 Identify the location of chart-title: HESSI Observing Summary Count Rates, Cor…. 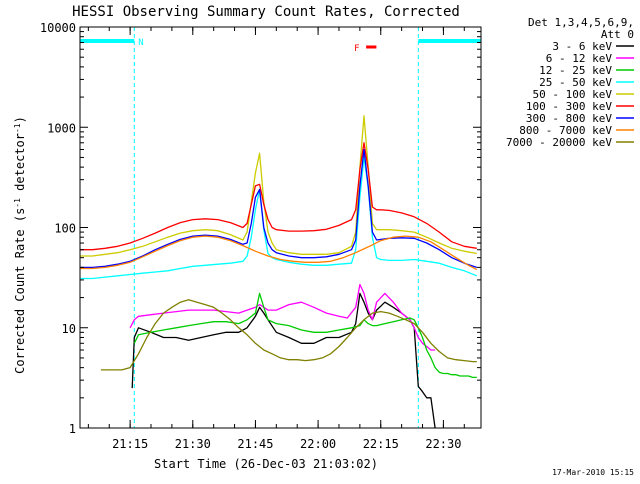
(266, 12).